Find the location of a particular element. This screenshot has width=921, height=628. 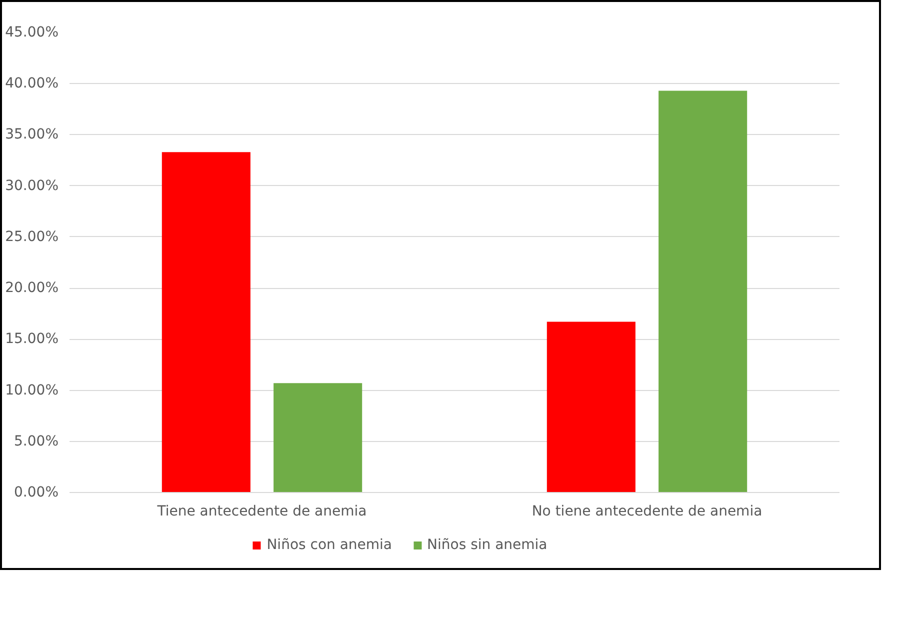

y-tick-label: 45.00% is located at coordinates (32, 32).